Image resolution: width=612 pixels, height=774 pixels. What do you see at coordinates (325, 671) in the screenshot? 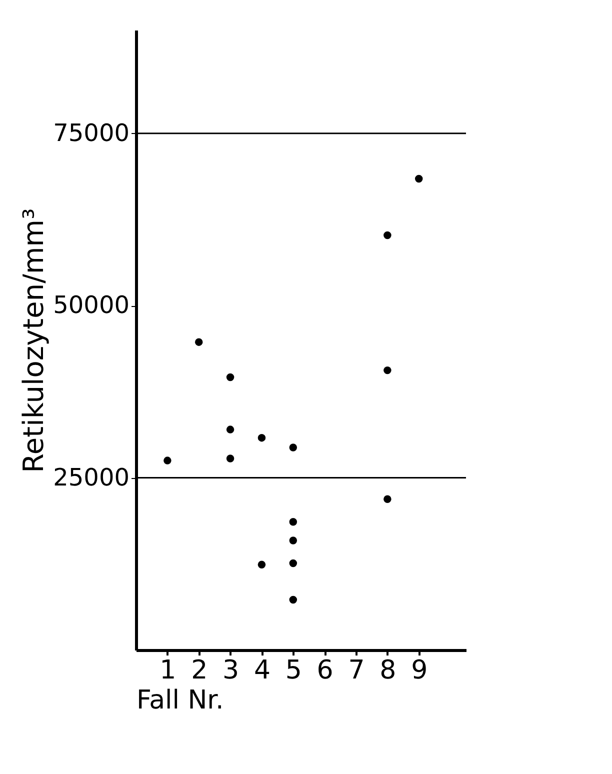
I see `x-tick-label: 6` at bounding box center [325, 671].